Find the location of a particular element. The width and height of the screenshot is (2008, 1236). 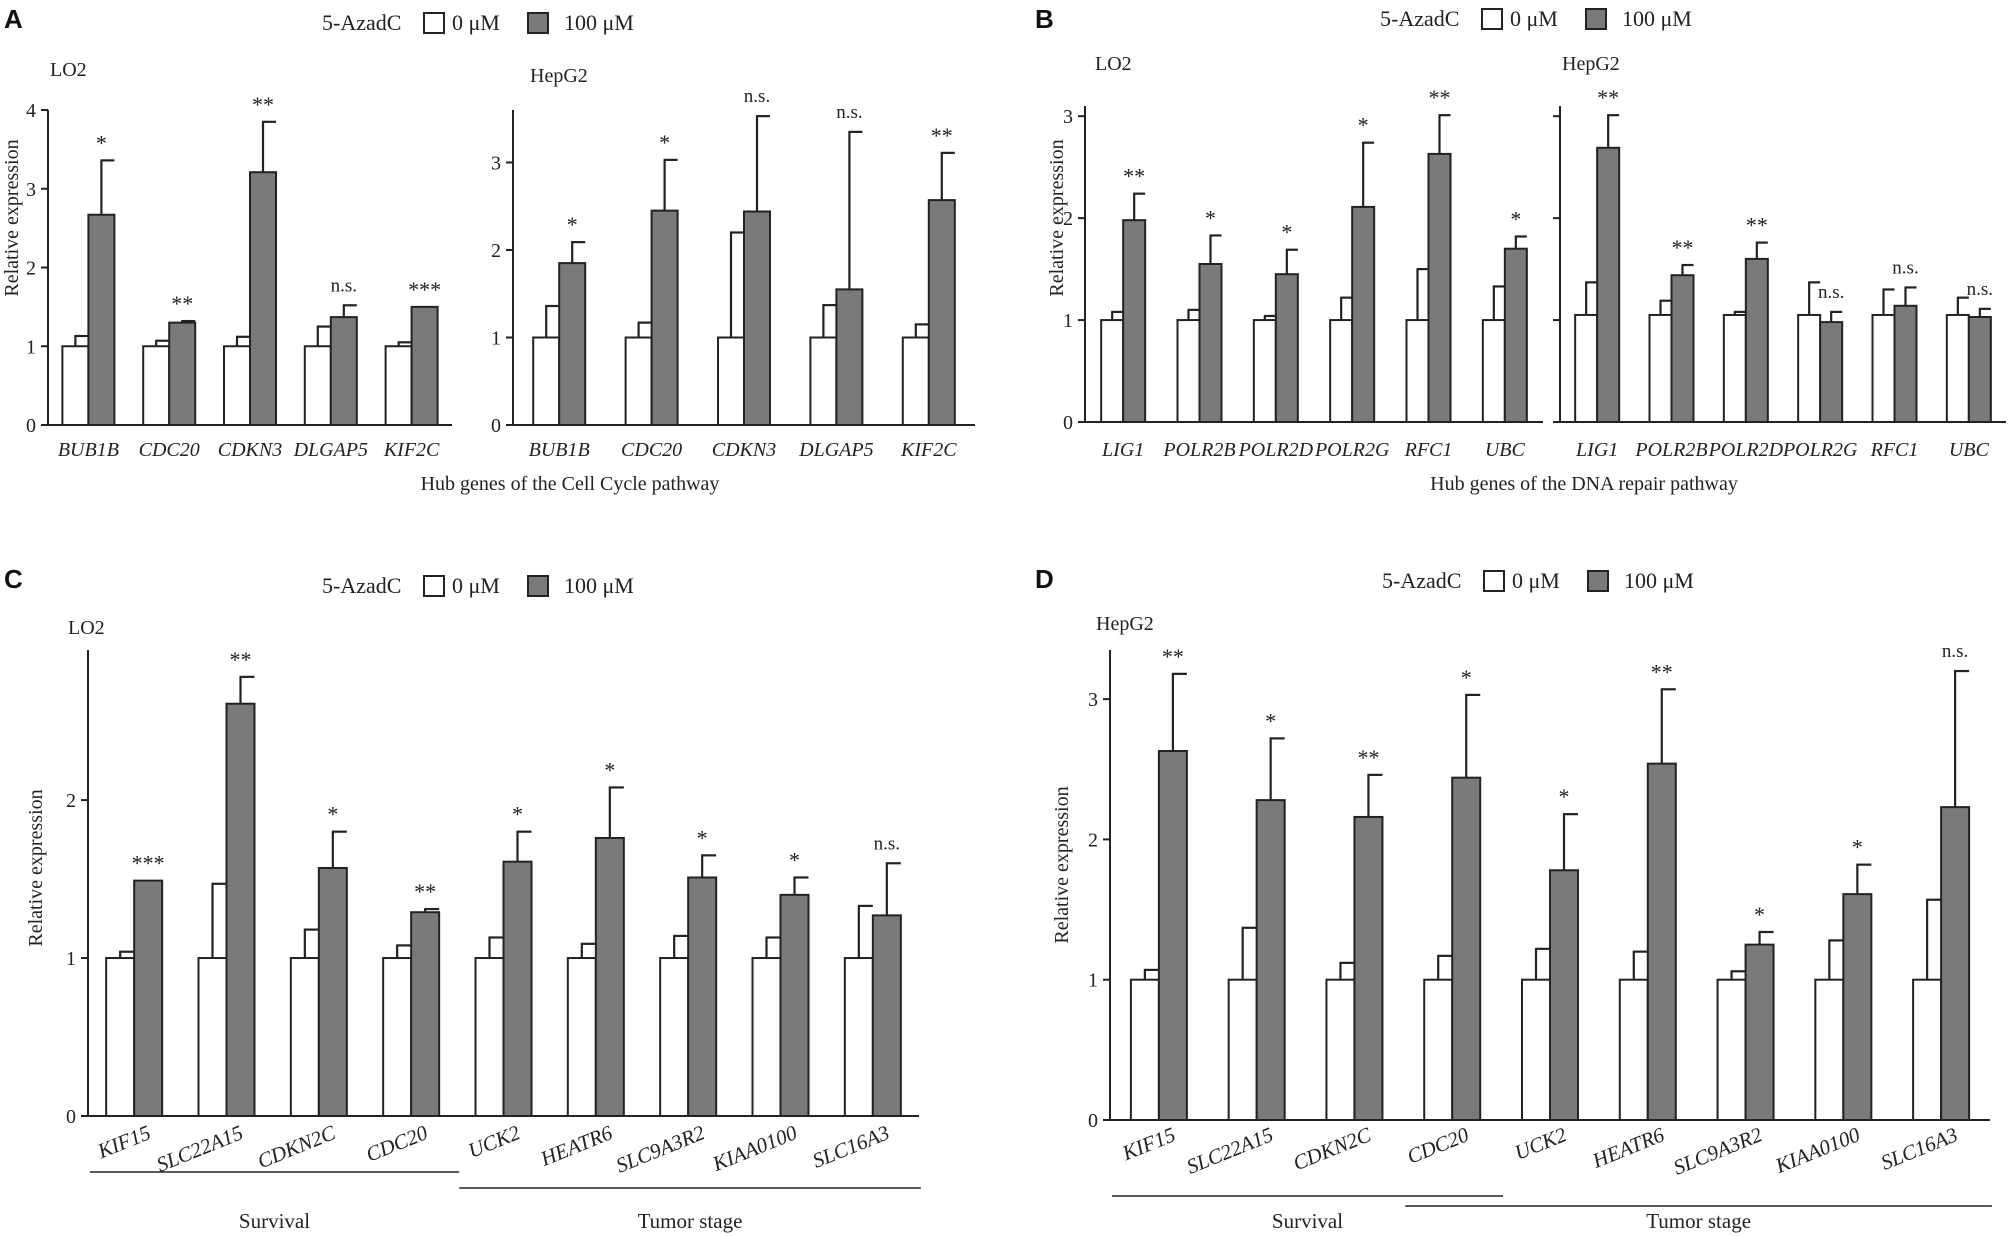

y-tick-label: 2 is located at coordinates (1068, 219).